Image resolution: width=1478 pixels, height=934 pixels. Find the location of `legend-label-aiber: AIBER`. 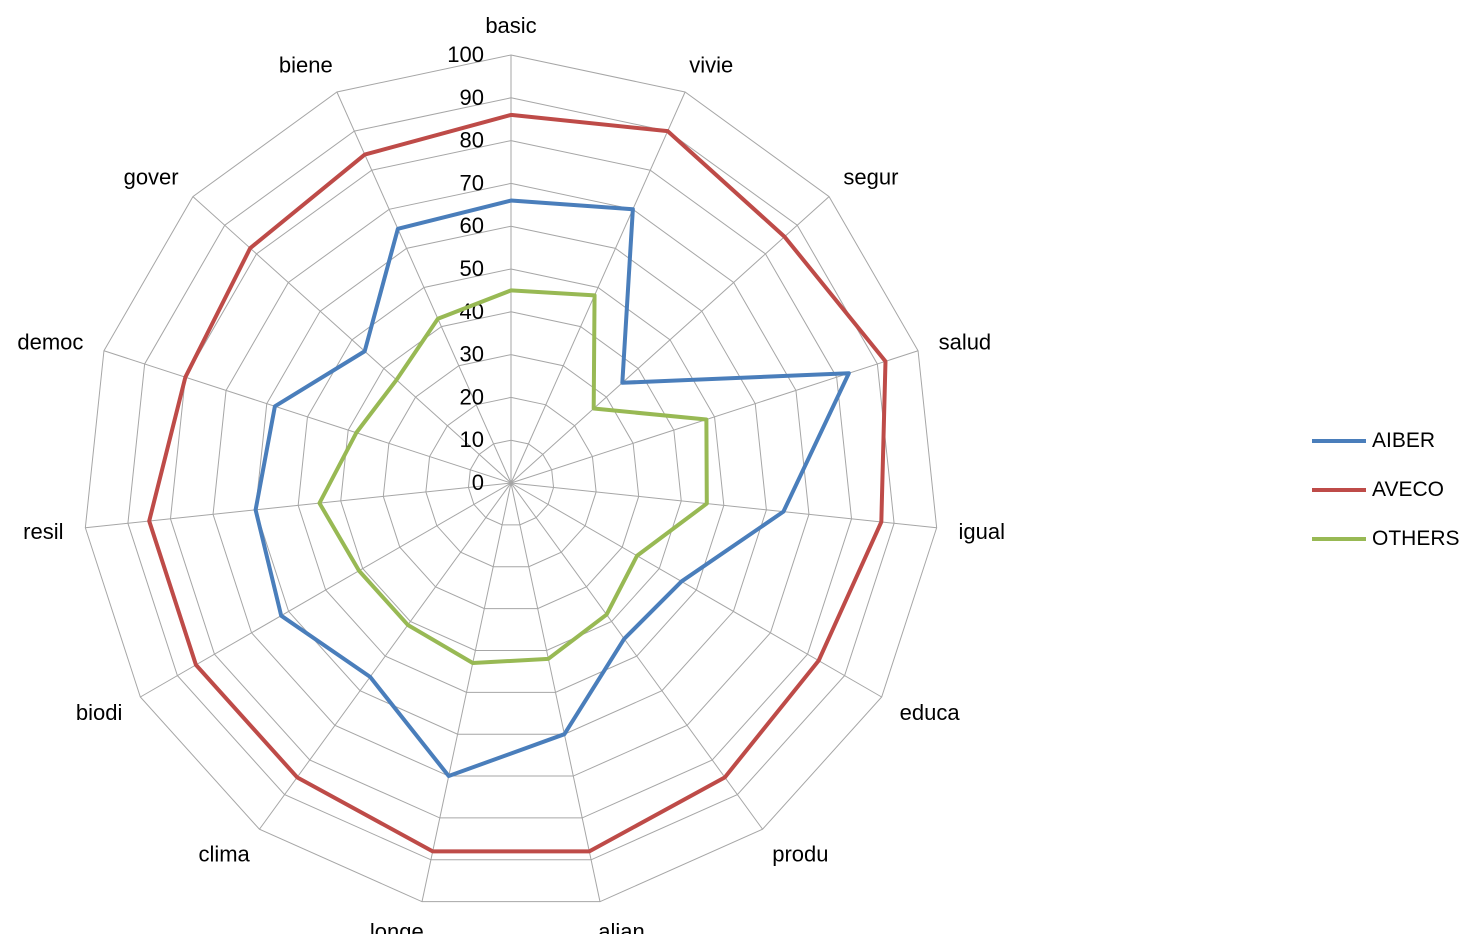

legend-label-aiber: AIBER is located at coordinates (1404, 440).